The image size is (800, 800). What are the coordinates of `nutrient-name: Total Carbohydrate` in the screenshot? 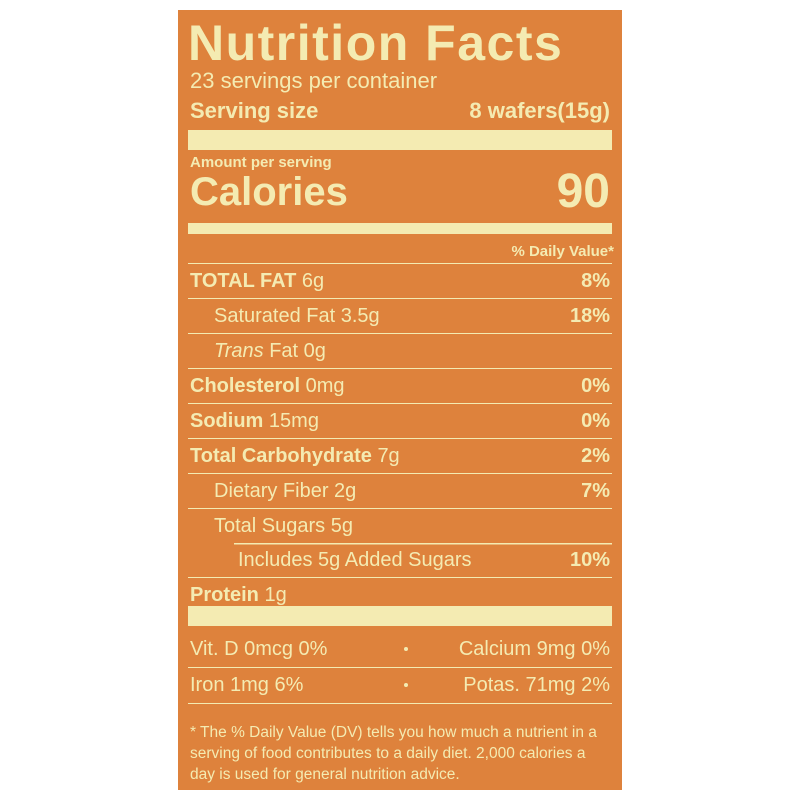 It's located at (281, 455).